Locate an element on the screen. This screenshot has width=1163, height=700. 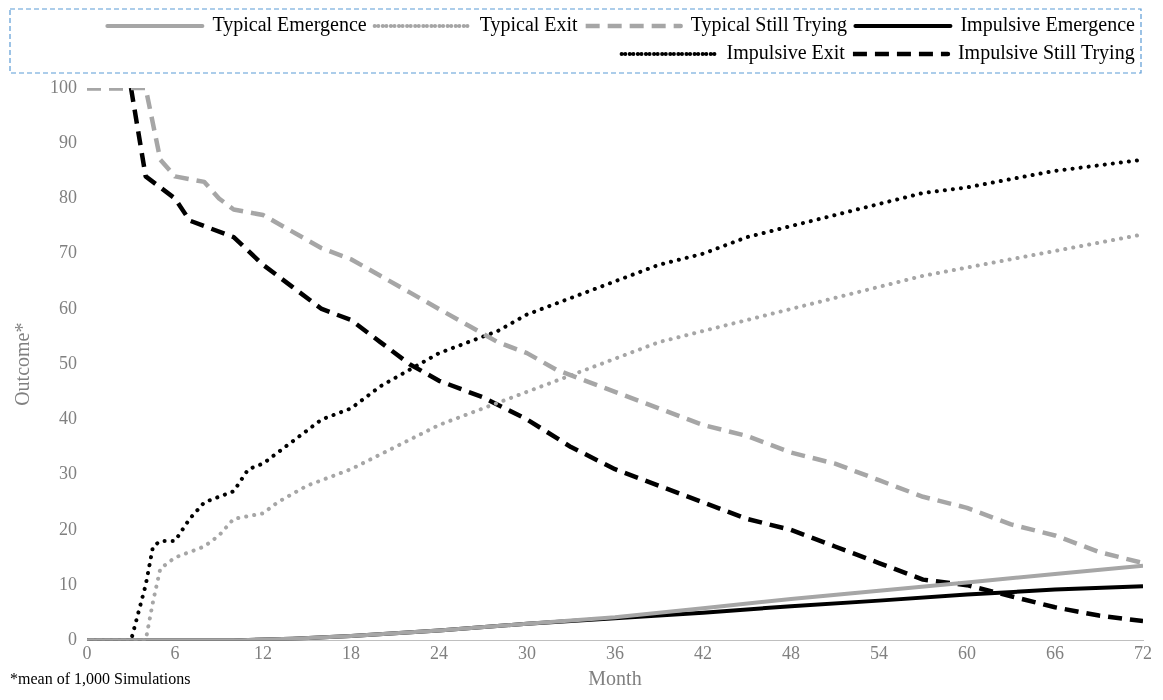
y-axis-title: Outcome* is located at coordinates (22, 364).